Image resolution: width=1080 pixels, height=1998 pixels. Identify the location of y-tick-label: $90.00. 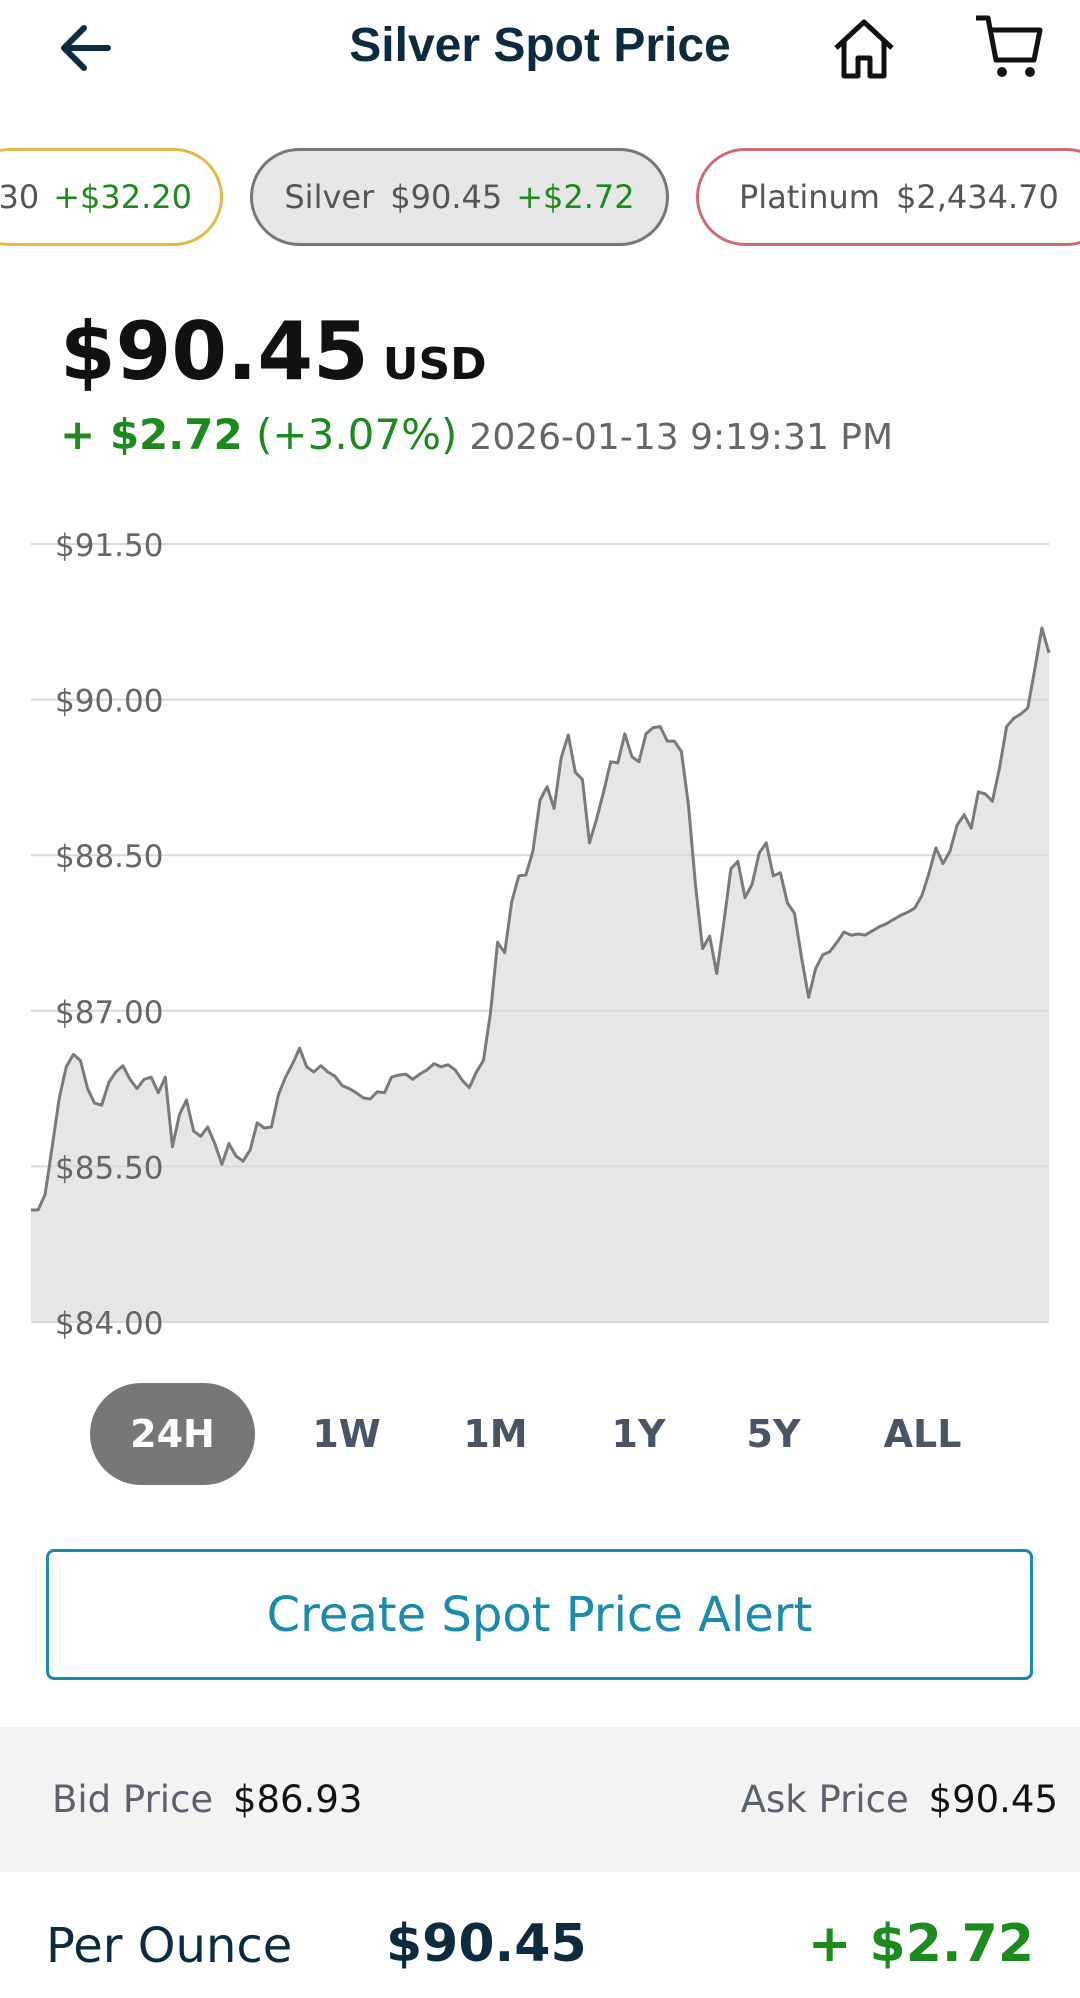
(109, 702).